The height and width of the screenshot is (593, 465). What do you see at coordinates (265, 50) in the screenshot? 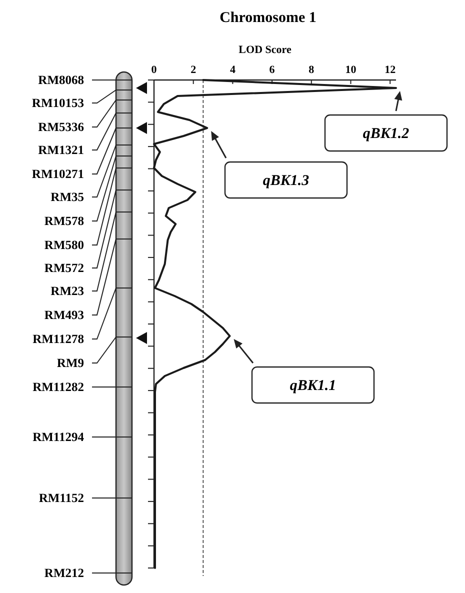
I see `x-axis-title: LOD Score` at bounding box center [265, 50].